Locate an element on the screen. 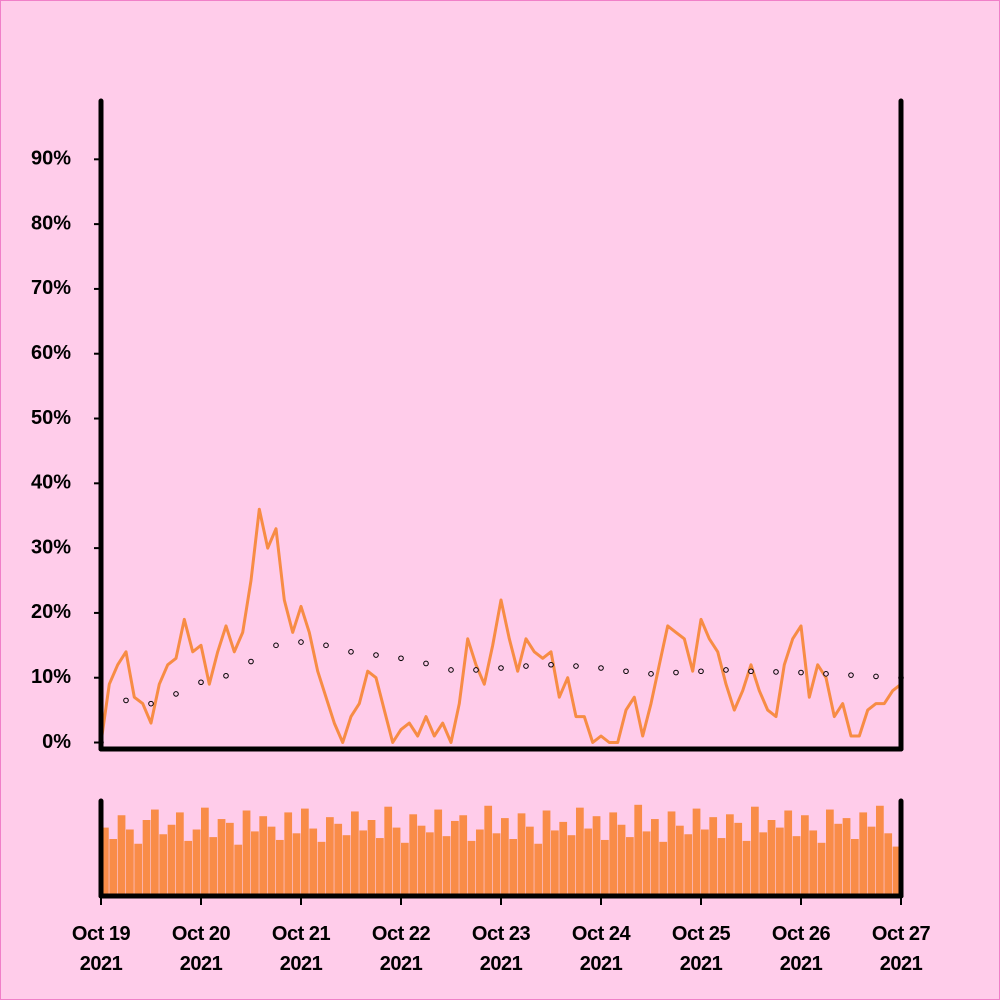  x-tick-label: Oct 26 2021 is located at coordinates (801, 949).